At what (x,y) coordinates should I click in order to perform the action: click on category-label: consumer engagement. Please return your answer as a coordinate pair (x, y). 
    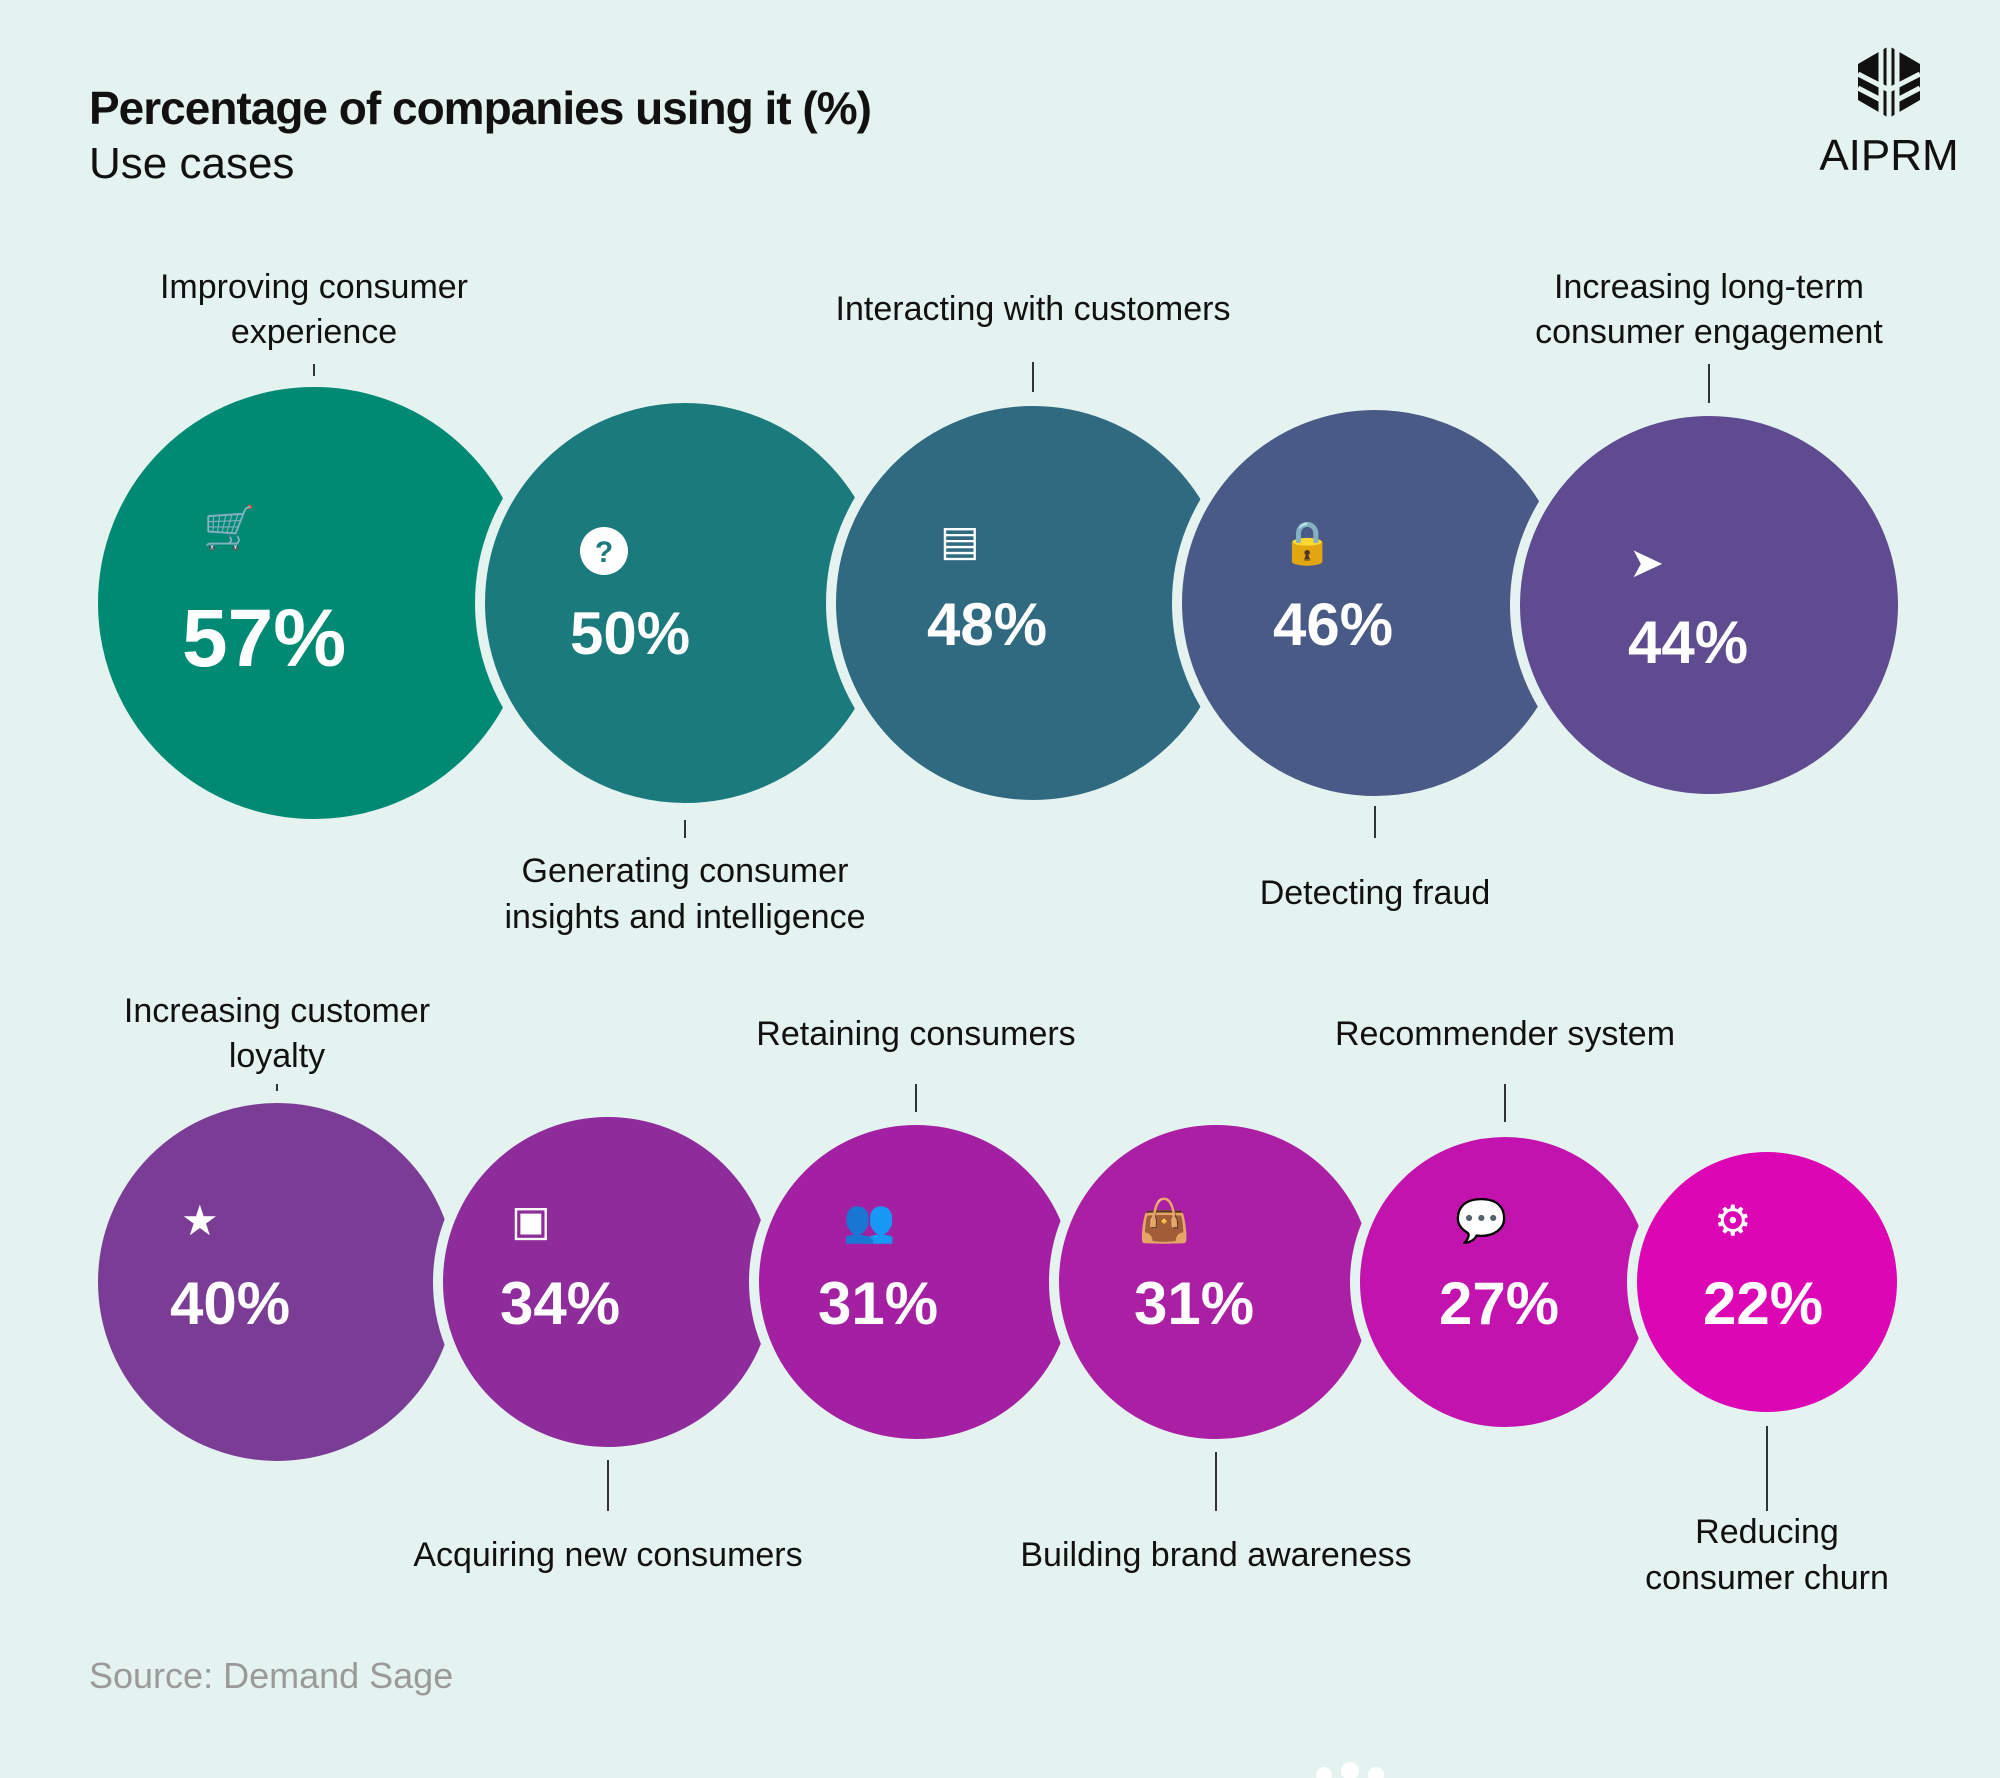
    Looking at the image, I should click on (1709, 332).